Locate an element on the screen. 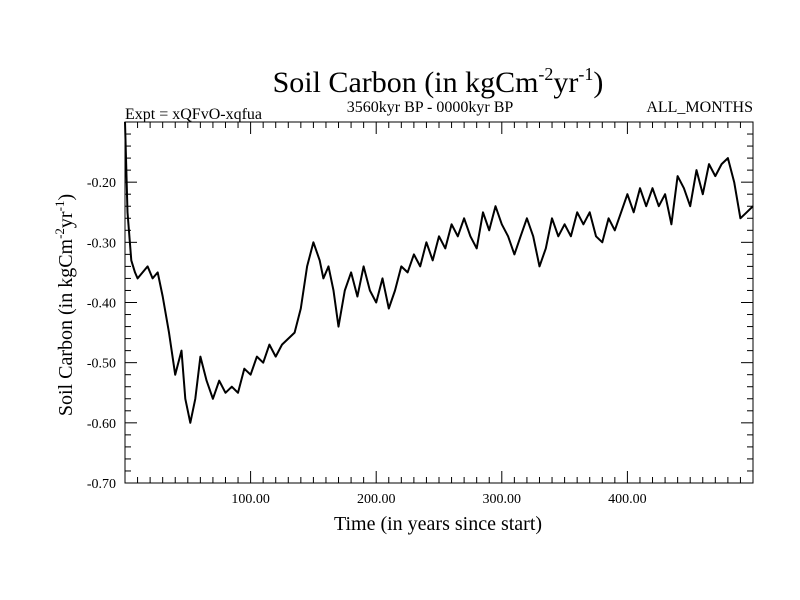 Image resolution: width=800 pixels, height=600 pixels. subtitle-center: 3560kyr BP - 0000kyr BP is located at coordinates (430, 107).